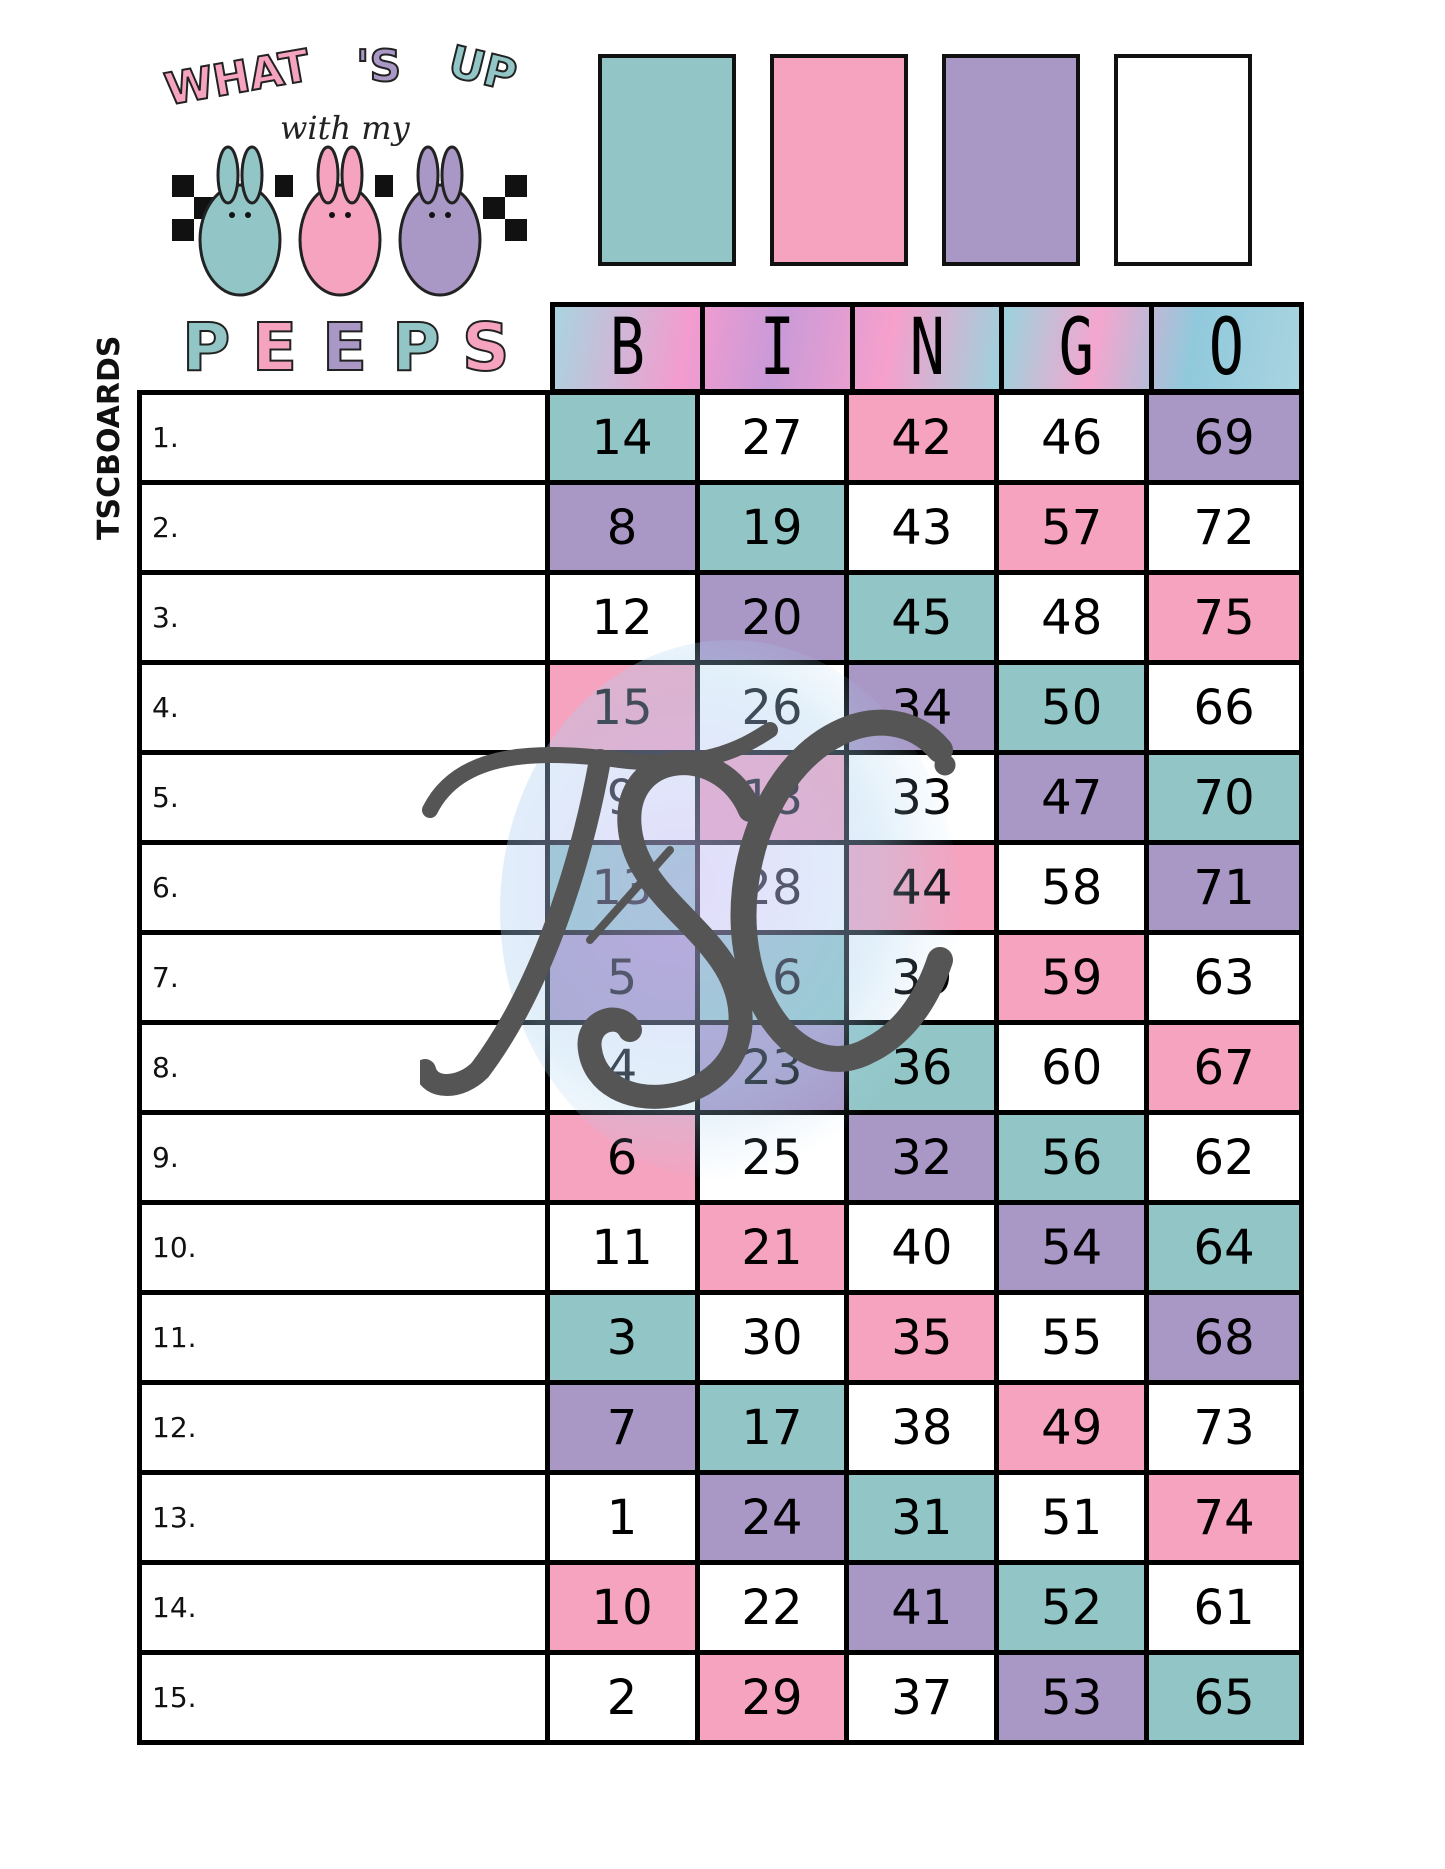 The width and height of the screenshot is (1445, 1869). Describe the element at coordinates (346, 977) in the screenshot. I see `player-name-field: 7.` at that location.